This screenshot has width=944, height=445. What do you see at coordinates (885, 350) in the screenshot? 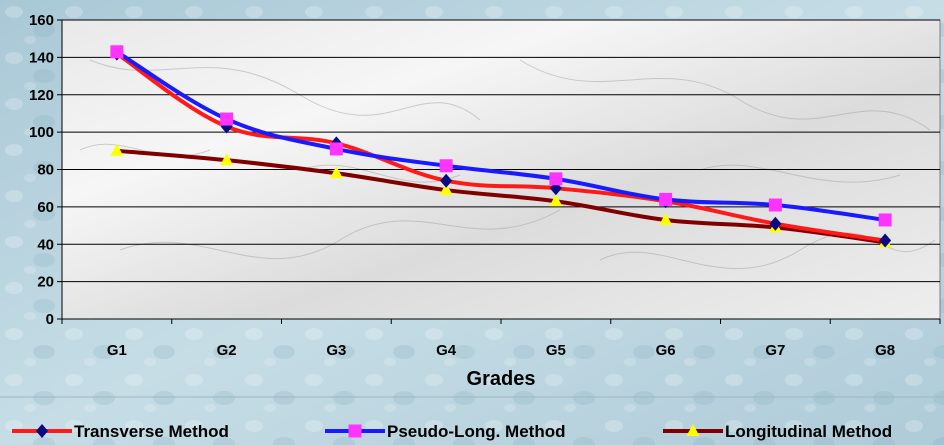
I see `x-tick-label: G8` at bounding box center [885, 350].